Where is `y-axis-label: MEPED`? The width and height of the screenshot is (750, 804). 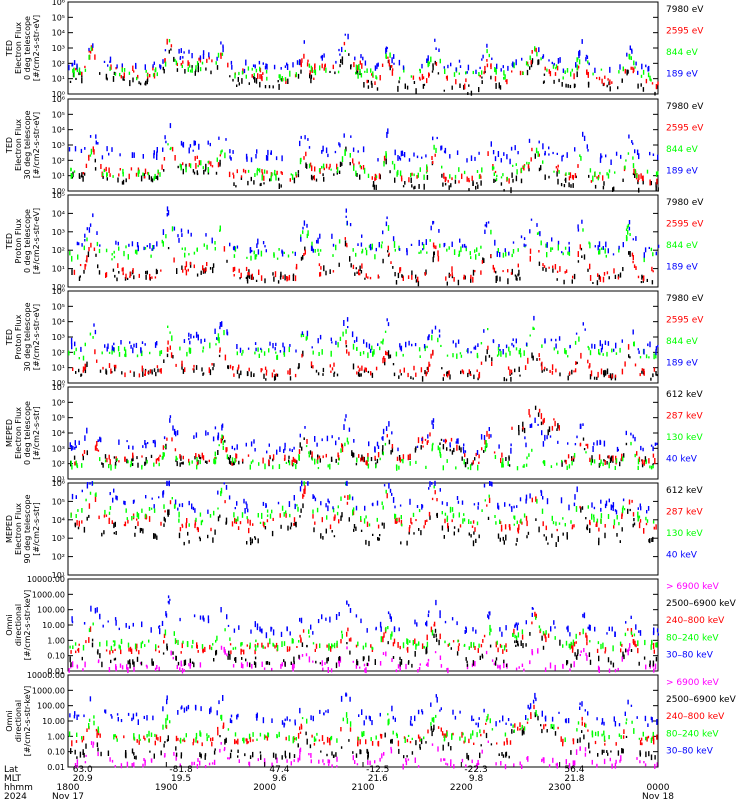
y-axis-label: MEPED is located at coordinates (9, 433).